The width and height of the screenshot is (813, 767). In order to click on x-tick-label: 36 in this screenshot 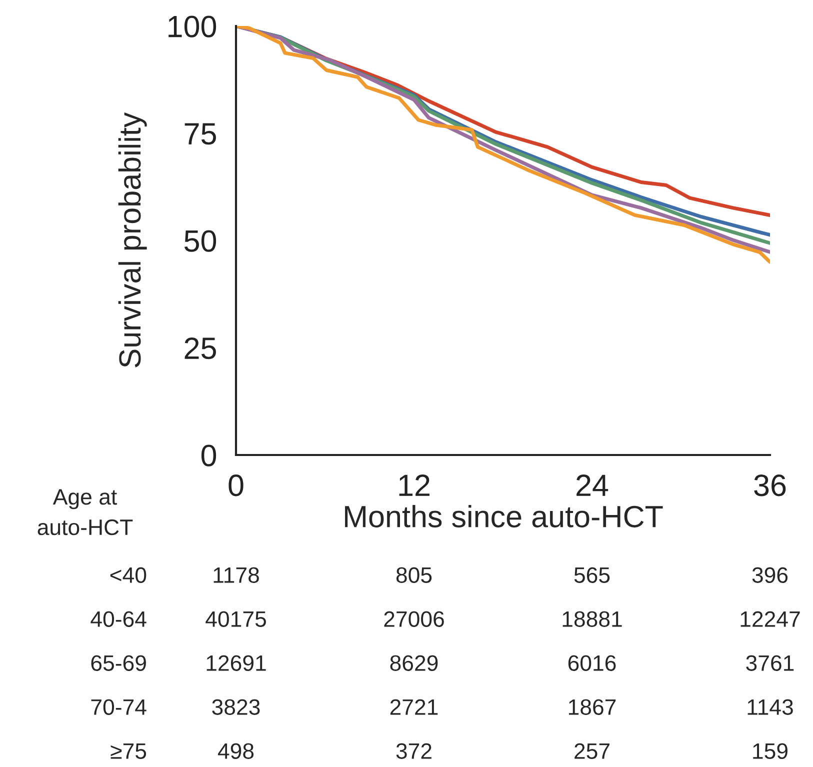, I will do `click(770, 485)`.